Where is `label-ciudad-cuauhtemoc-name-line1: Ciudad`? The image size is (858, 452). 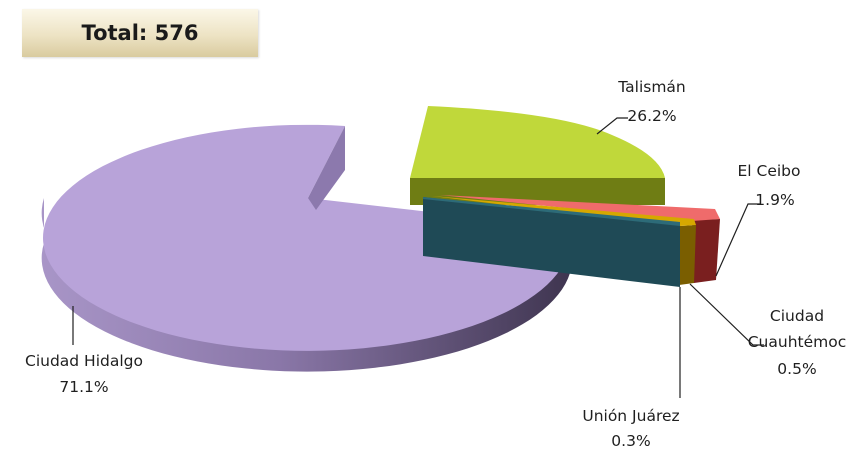 label-ciudad-cuauhtemoc-name-line1: Ciudad is located at coordinates (797, 316).